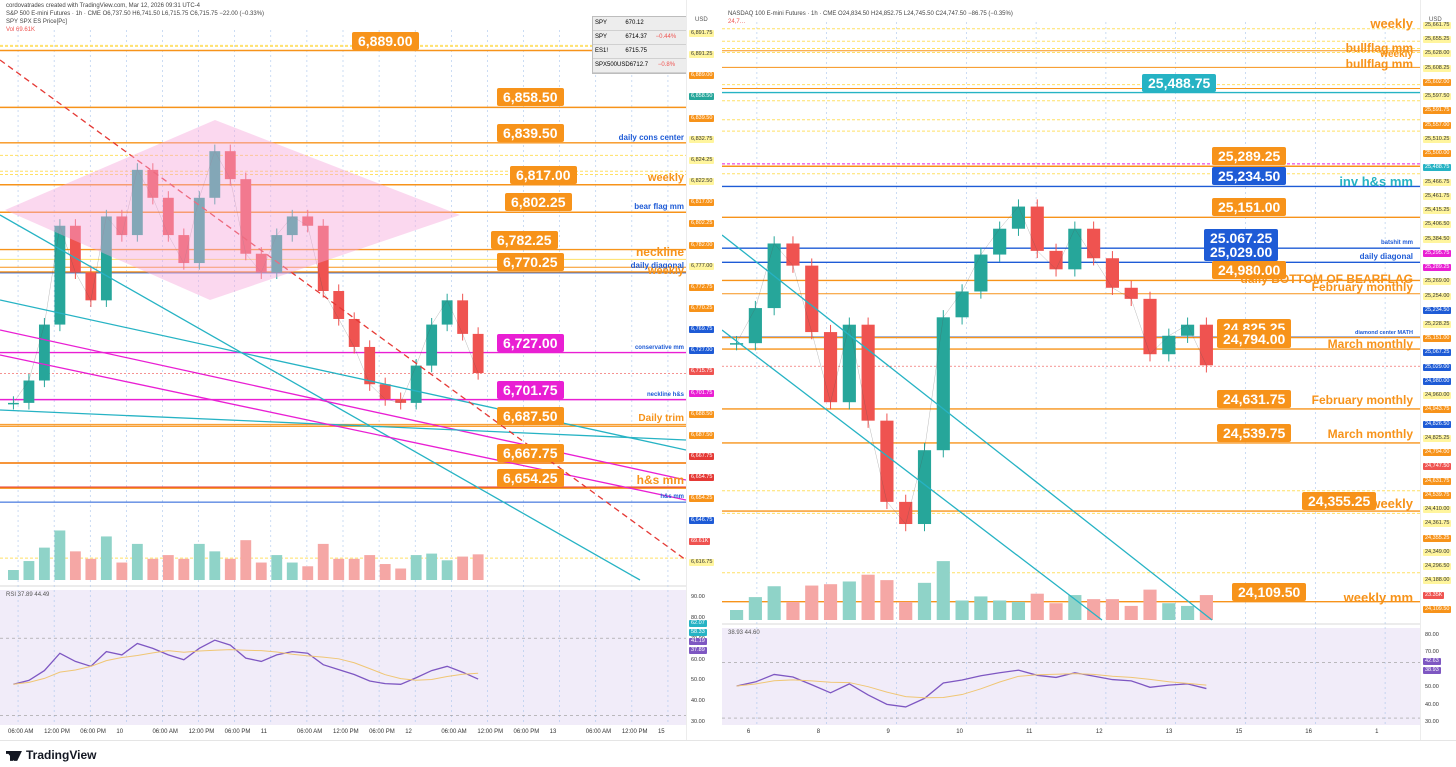  I want to click on axis-price-tag: 24,410.00, so click(1437, 510).